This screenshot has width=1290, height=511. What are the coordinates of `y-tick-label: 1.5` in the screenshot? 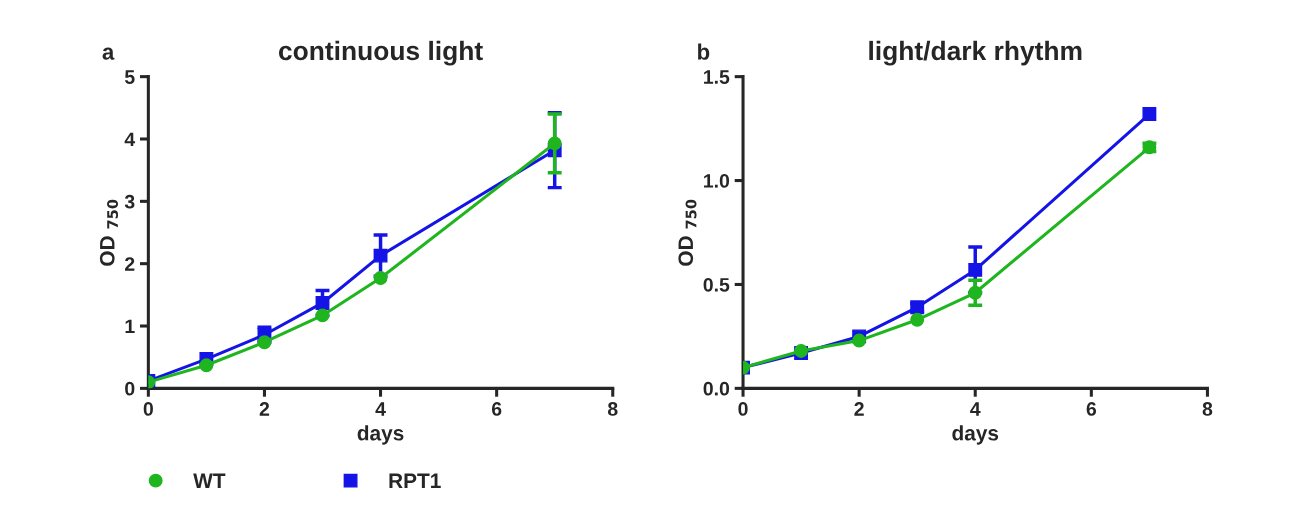 It's located at (717, 77).